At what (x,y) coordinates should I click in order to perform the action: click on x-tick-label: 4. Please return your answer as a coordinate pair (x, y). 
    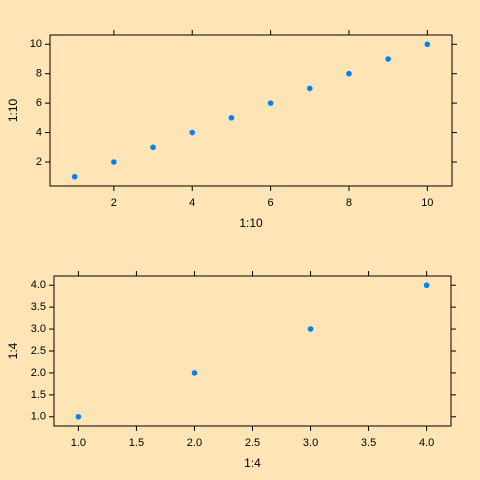
    Looking at the image, I should click on (192, 203).